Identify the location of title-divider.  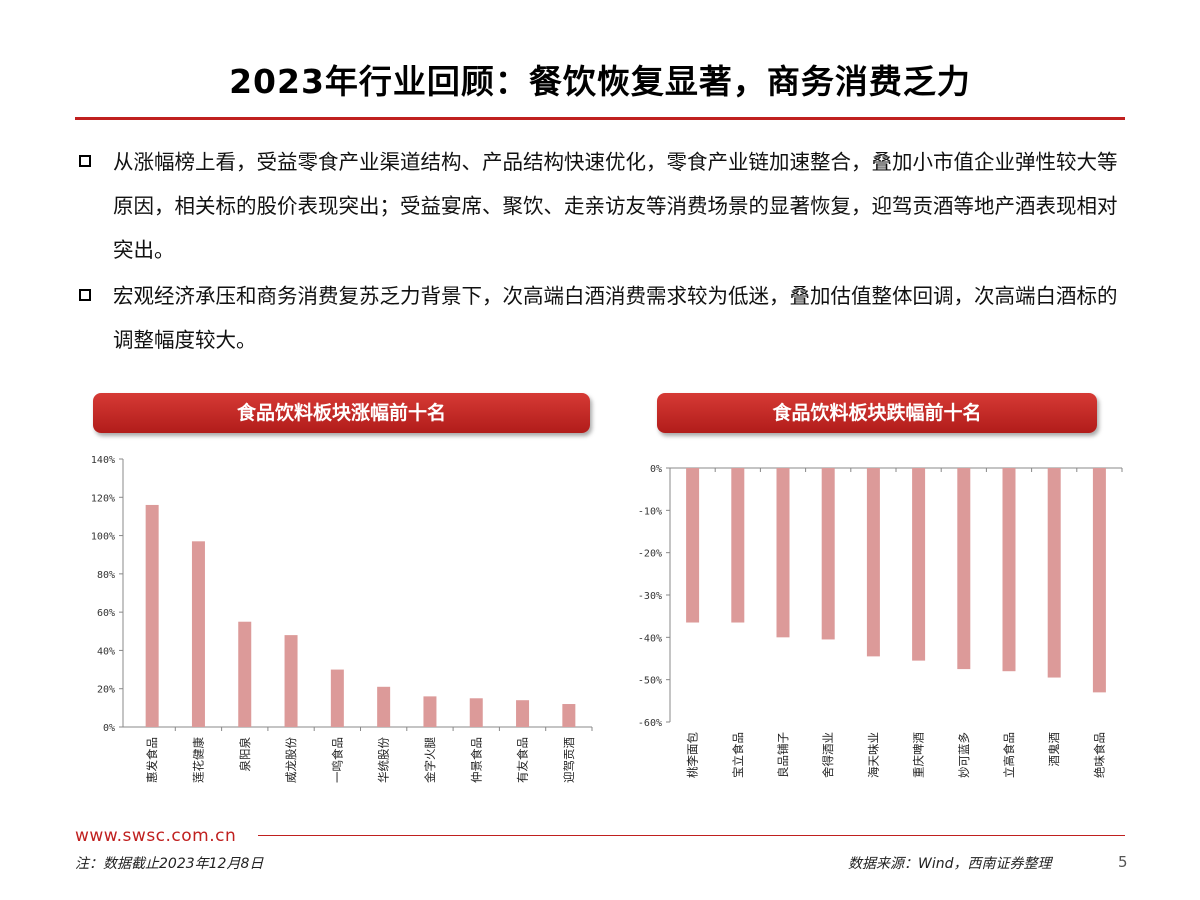
(600, 118).